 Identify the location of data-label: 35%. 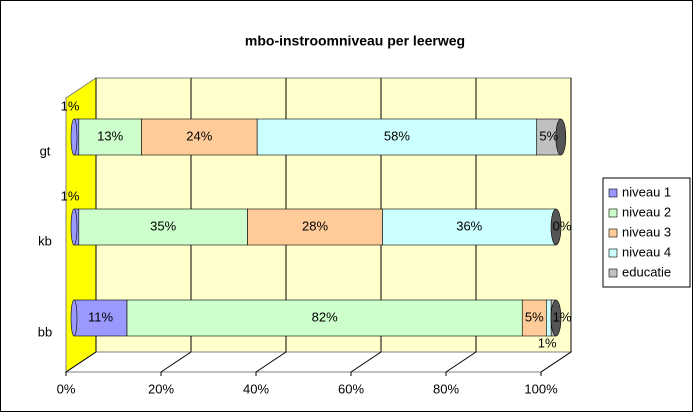
(163, 225).